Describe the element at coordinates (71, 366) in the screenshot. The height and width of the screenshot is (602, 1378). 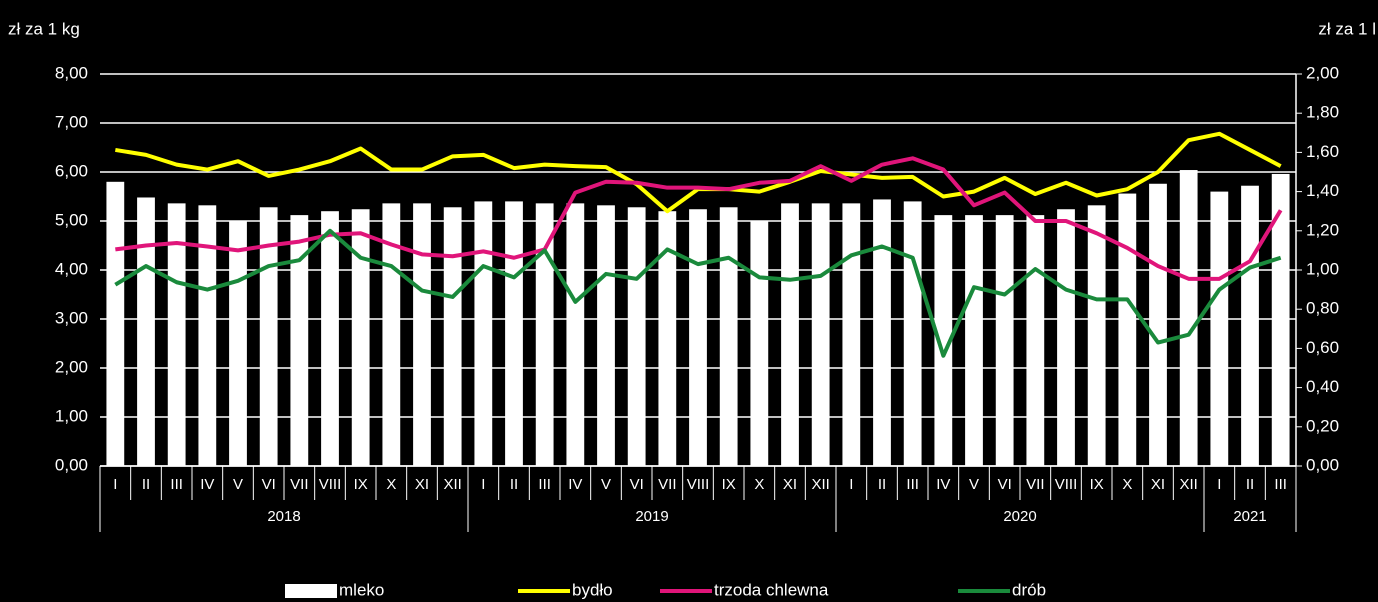
I see `y-tick-label: 2,00` at that location.